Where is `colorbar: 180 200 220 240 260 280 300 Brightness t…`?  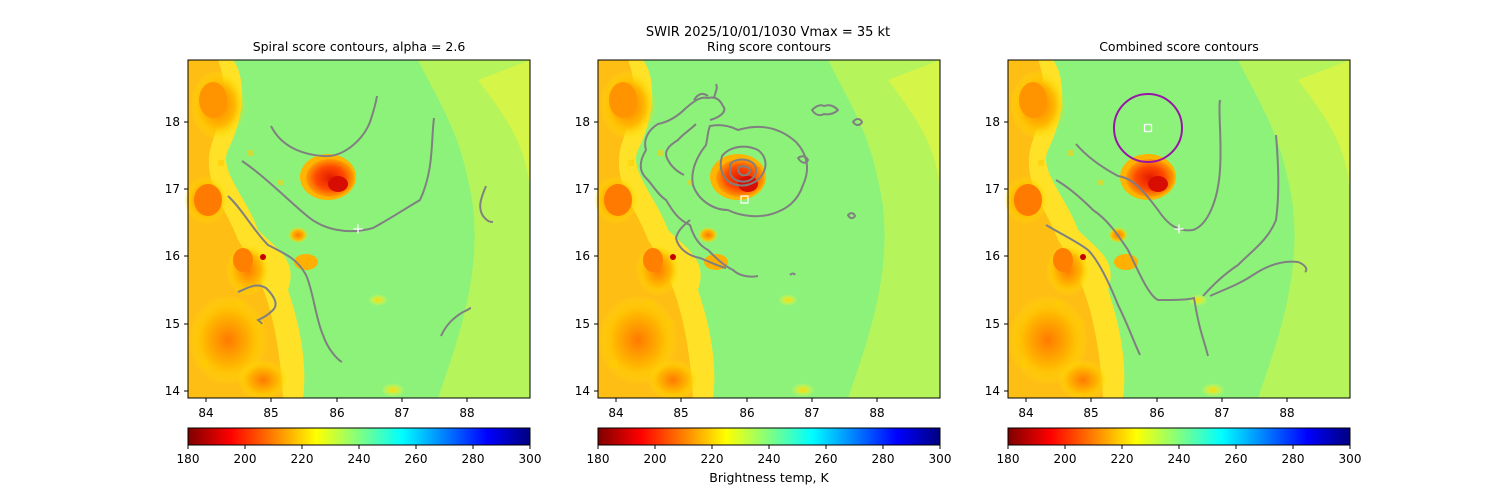
colorbar: 180 200 220 240 260 280 300 Brightness t… is located at coordinates (769, 456).